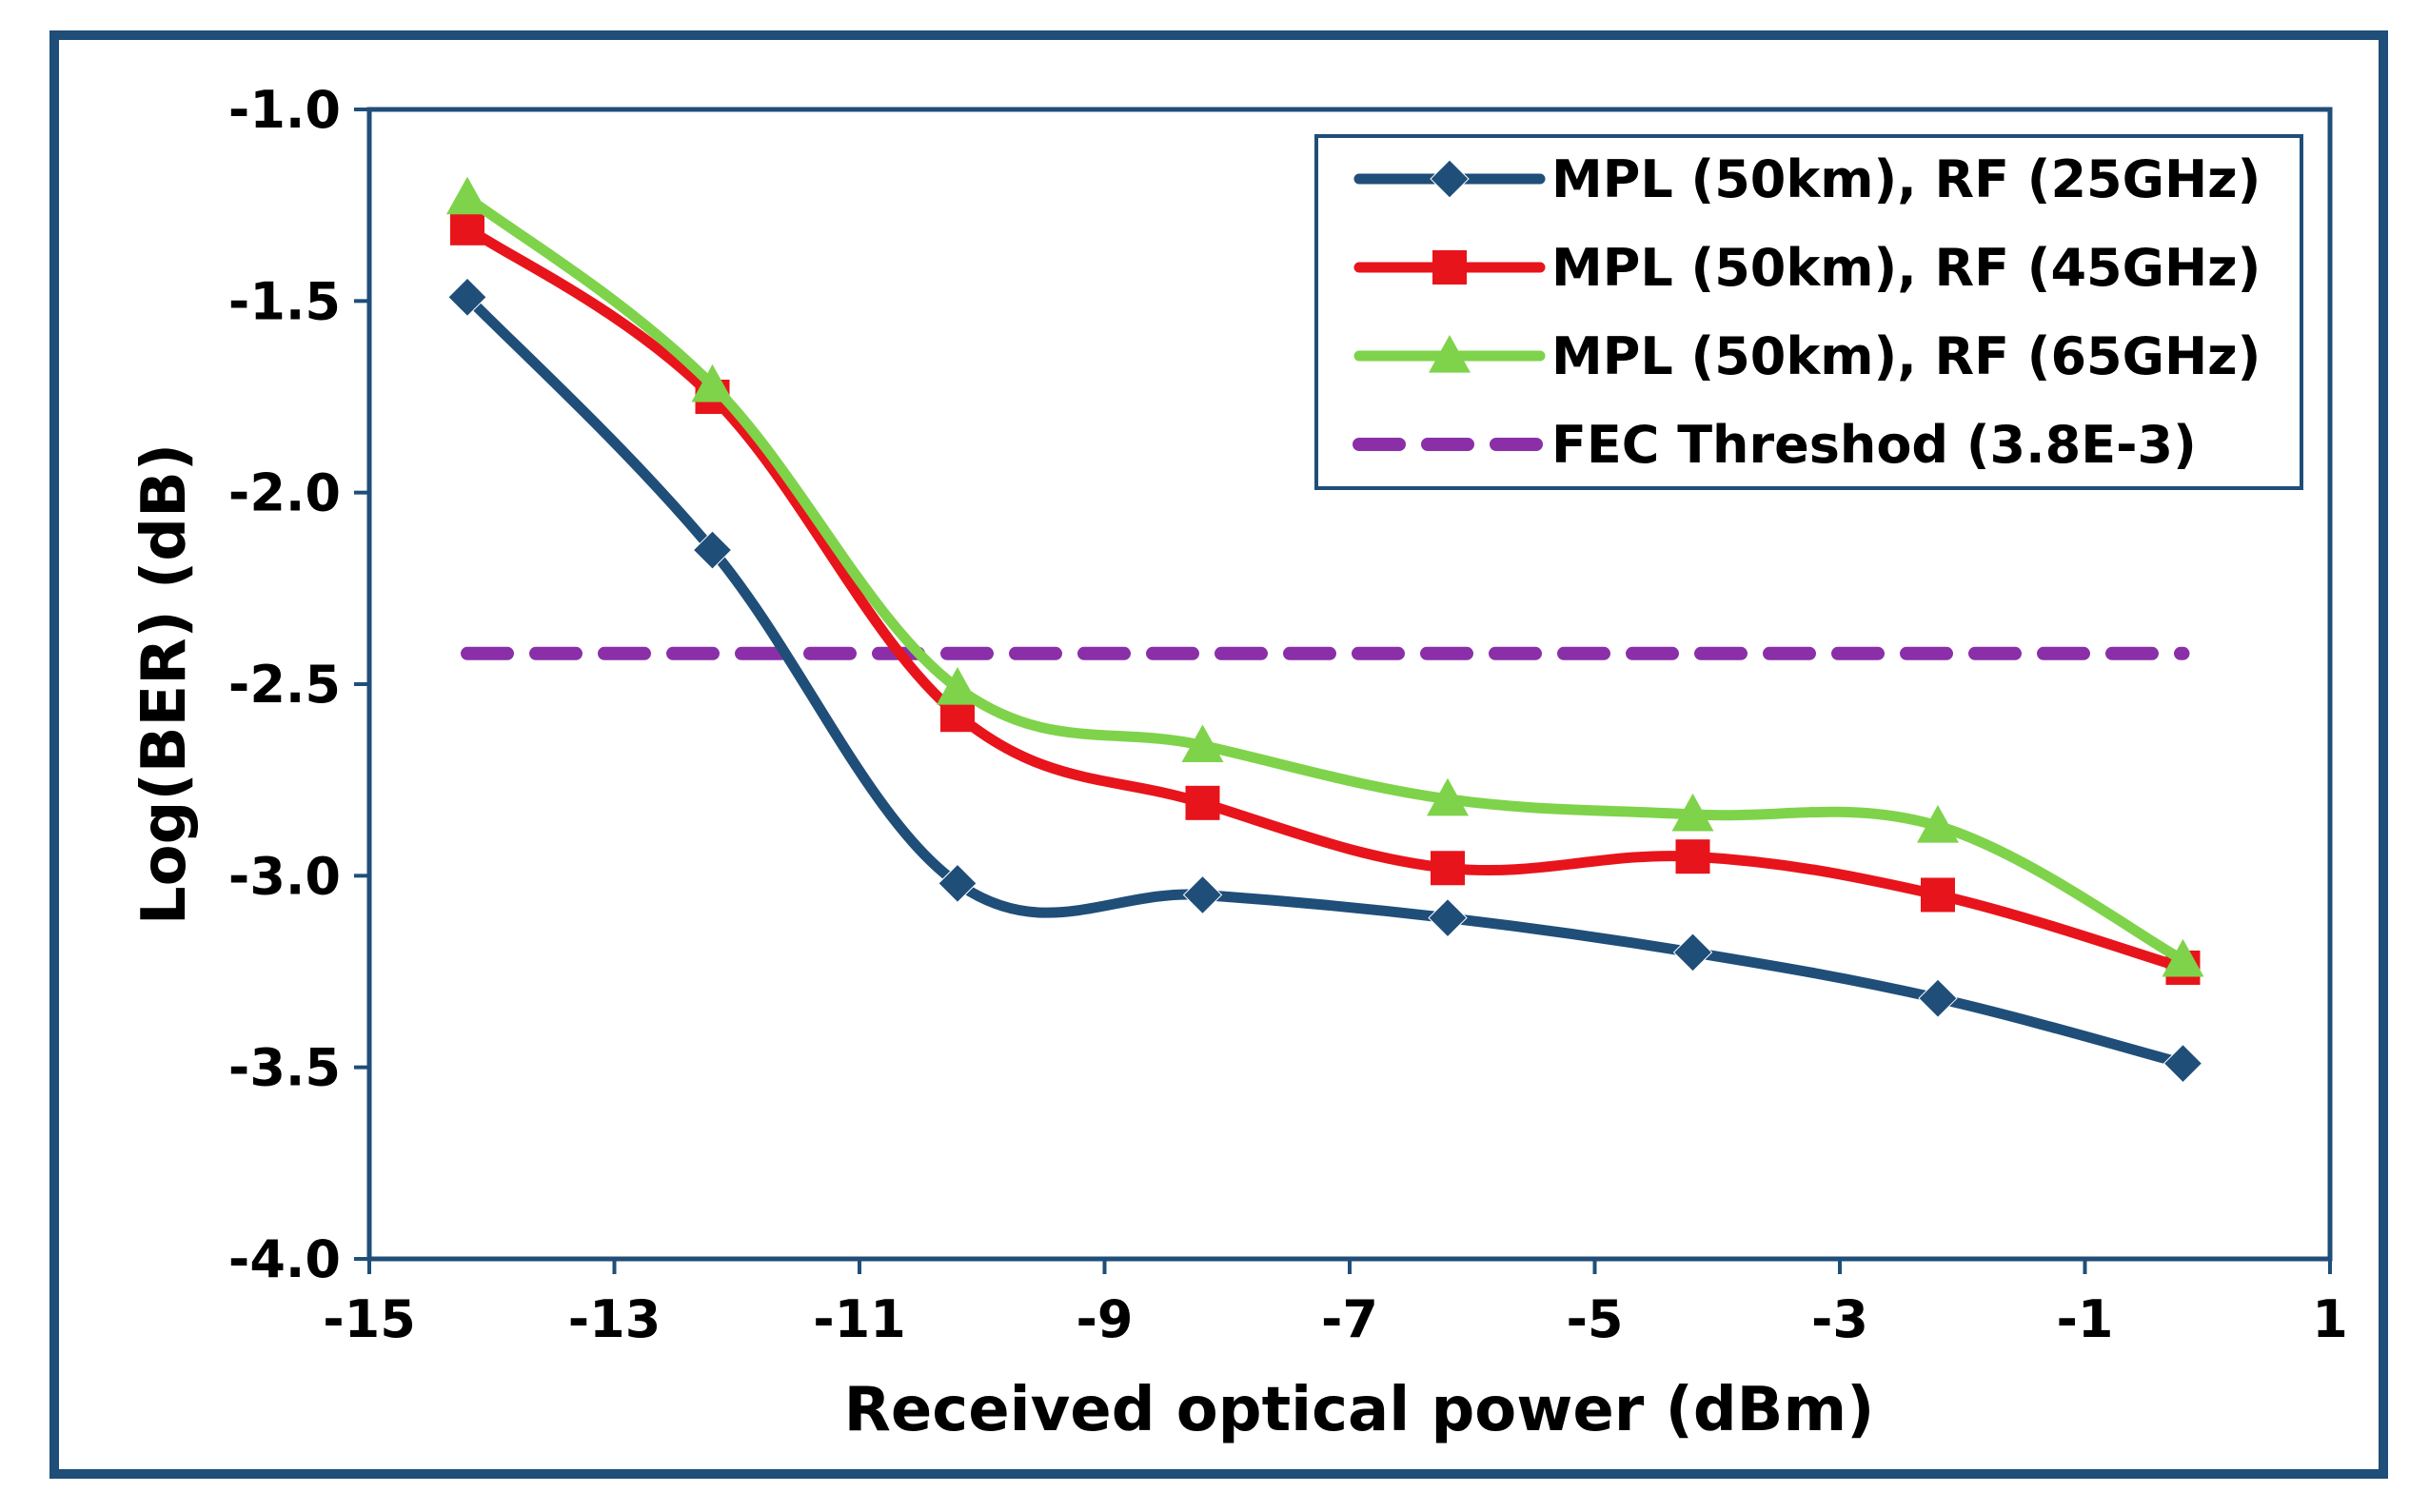 The height and width of the screenshot is (1512, 2429). Describe the element at coordinates (285, 493) in the screenshot. I see `y-tick-label: -2.0` at that location.